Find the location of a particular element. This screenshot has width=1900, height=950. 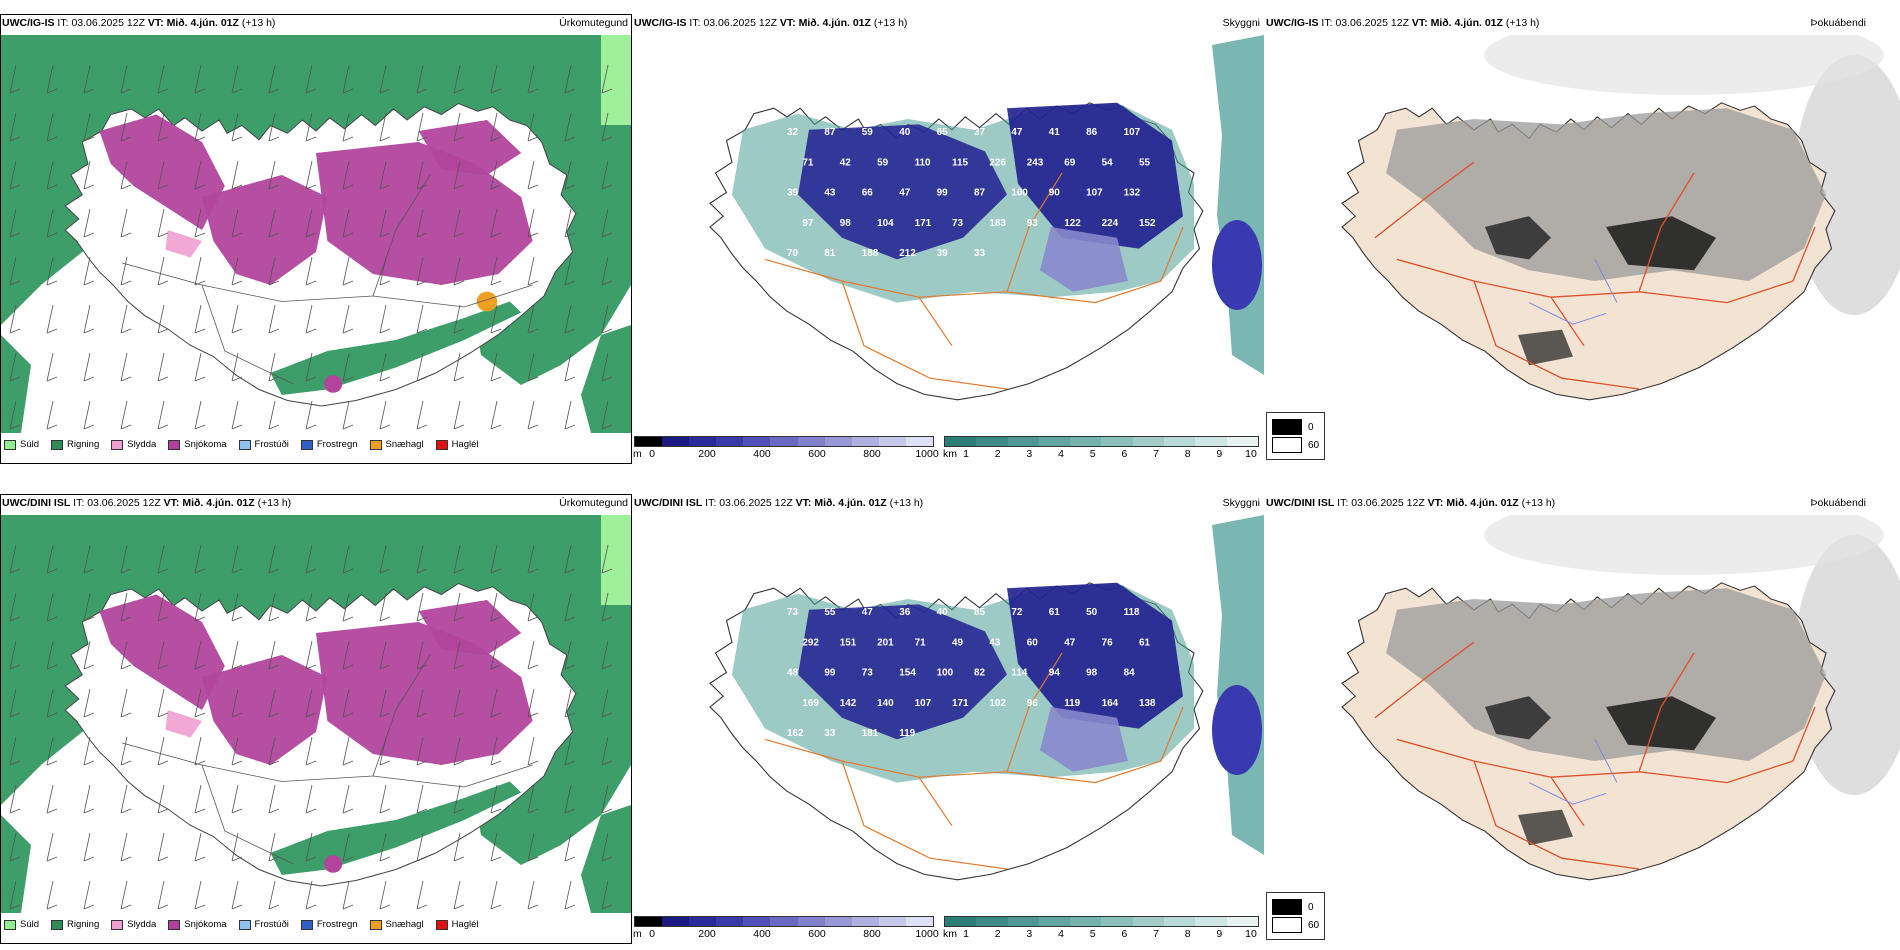

it-label: IT: is located at coordinates (711, 503).